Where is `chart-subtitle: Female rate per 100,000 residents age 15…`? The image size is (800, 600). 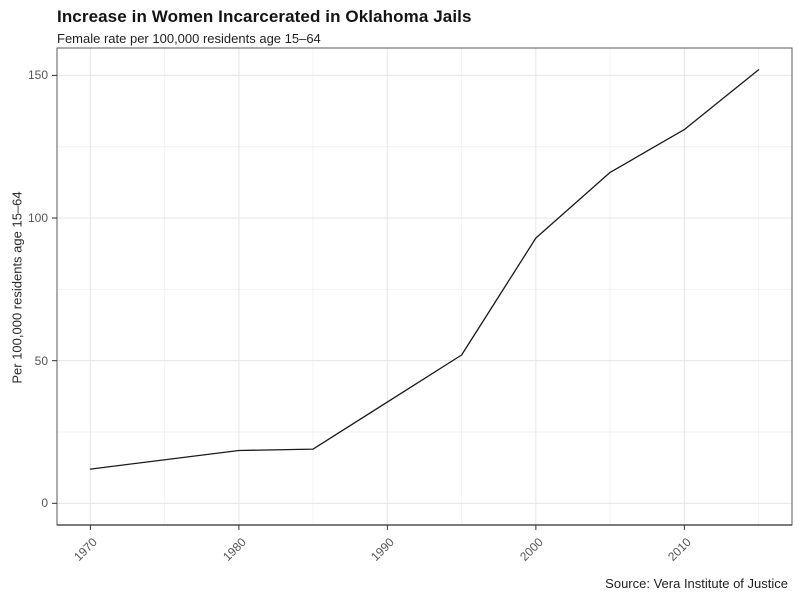 chart-subtitle: Female rate per 100,000 residents age 15… is located at coordinates (189, 38).